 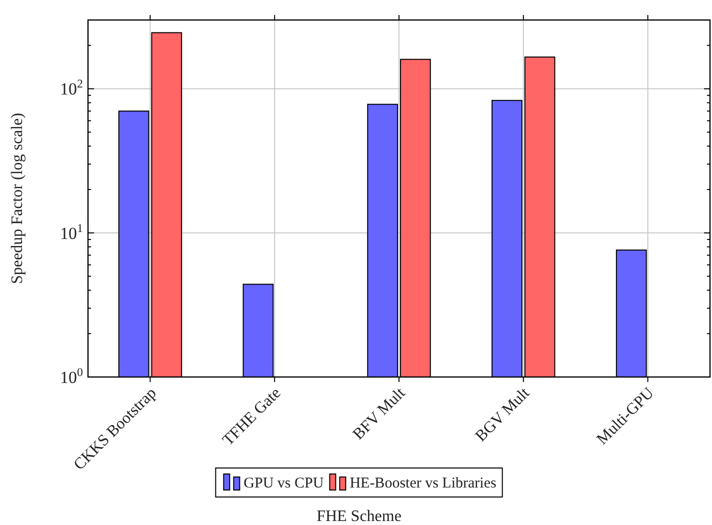 I want to click on y-axis-title: Speedup Factor (log scale), so click(x=17, y=198).